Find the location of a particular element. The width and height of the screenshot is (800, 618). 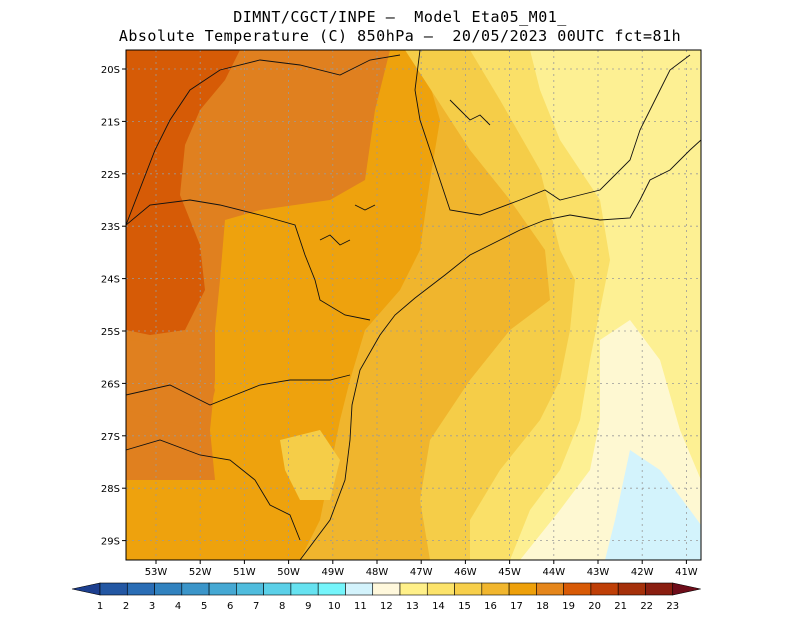

colorbar-label: 19 is located at coordinates (568, 606).